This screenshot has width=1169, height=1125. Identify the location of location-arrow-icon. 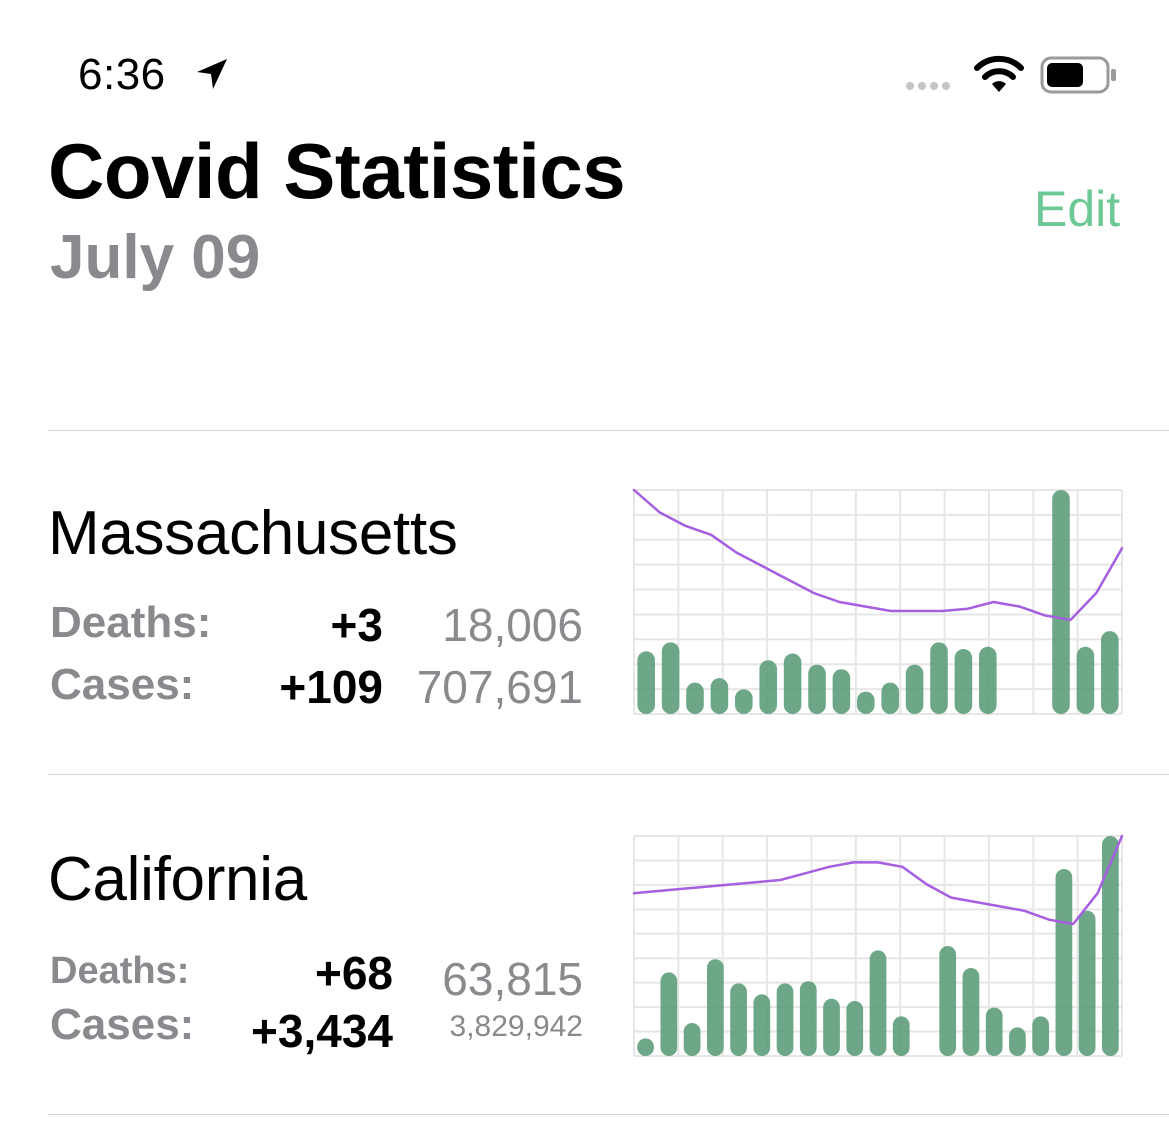
(212, 74).